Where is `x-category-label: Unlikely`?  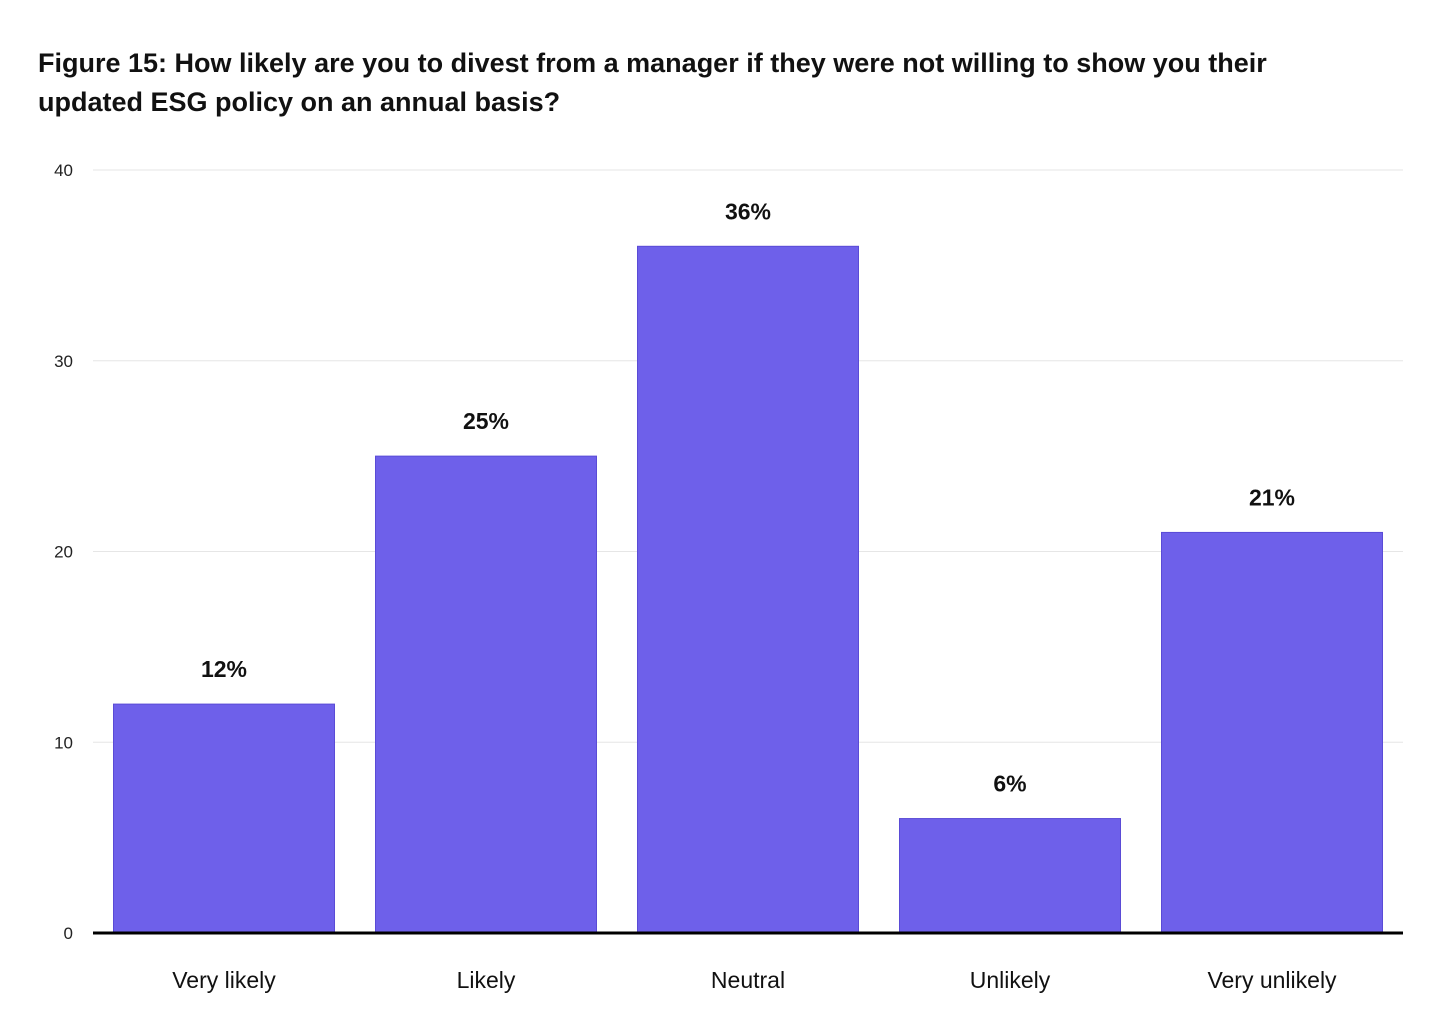
x-category-label: Unlikely is located at coordinates (1010, 980).